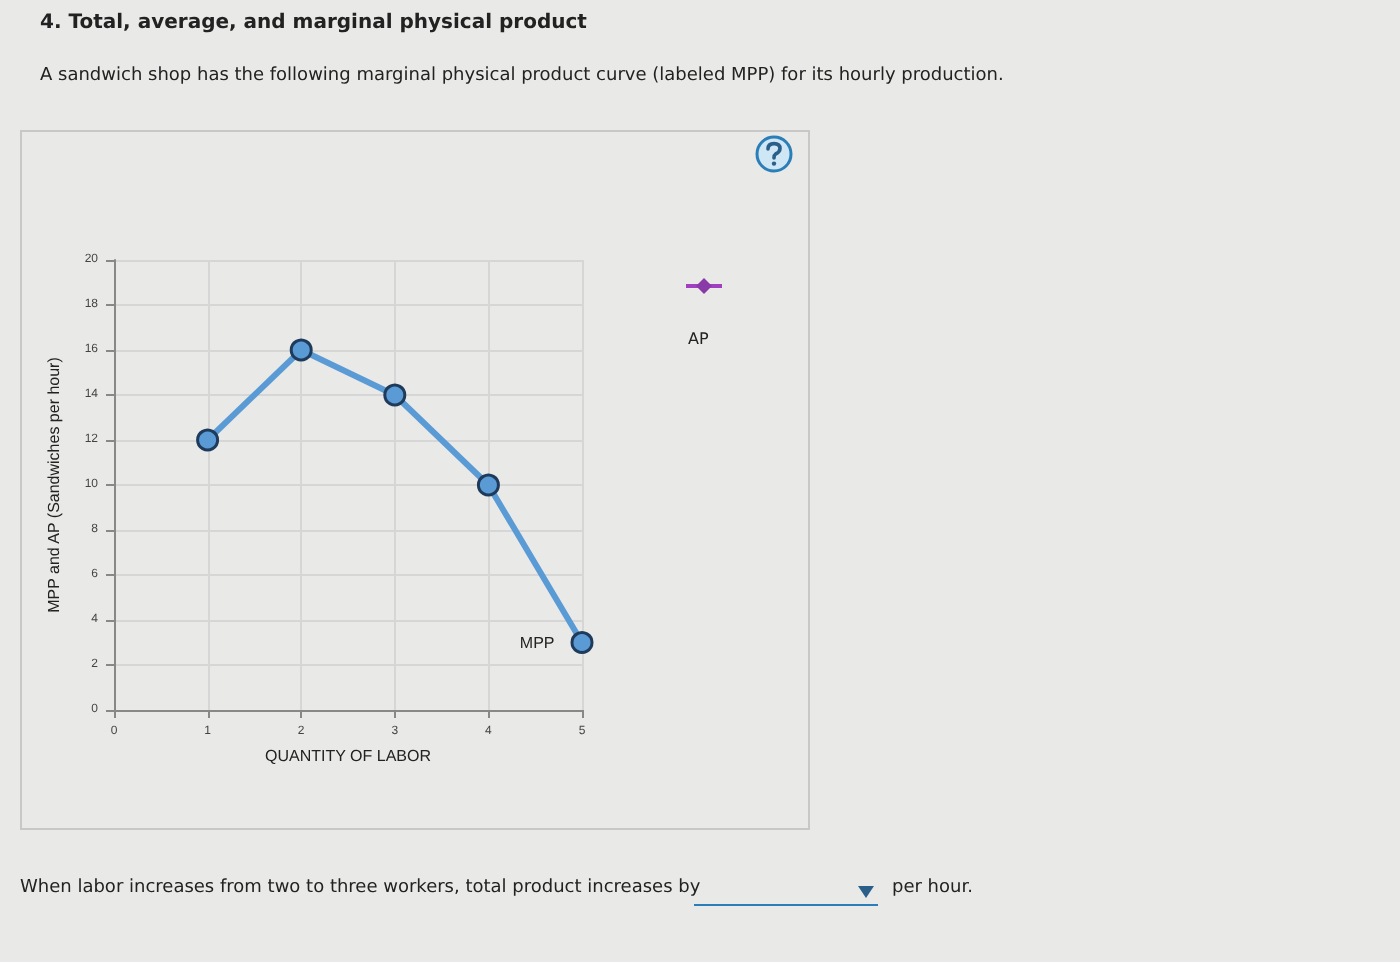 Image resolution: width=1400 pixels, height=962 pixels. Describe the element at coordinates (932, 888) in the screenshot. I see `text: per hour.` at that location.